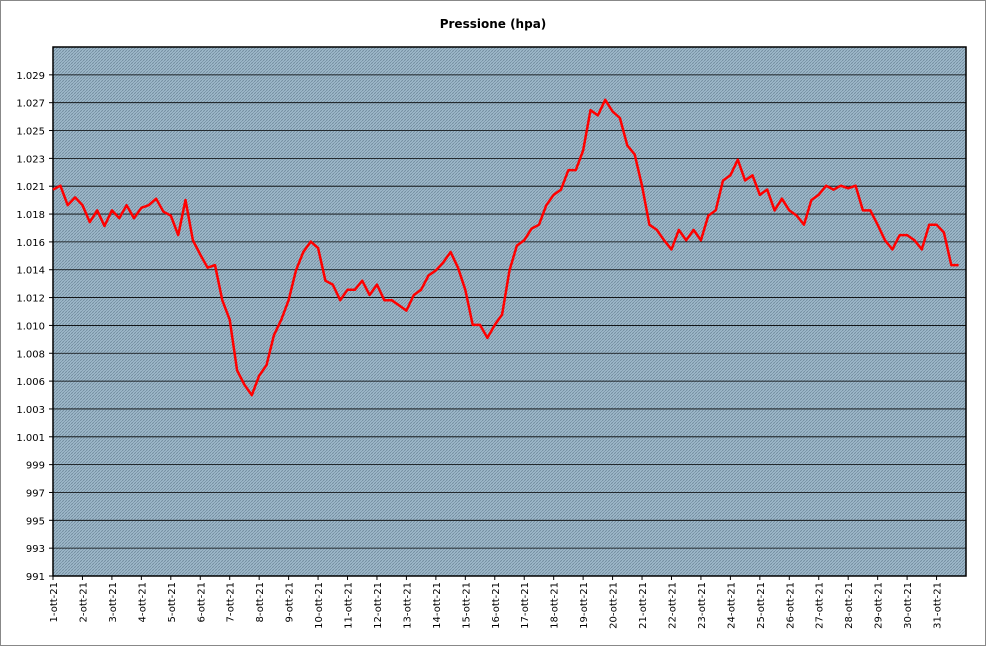 This screenshot has width=986, height=647. What do you see at coordinates (201, 602) in the screenshot?
I see `x-tick-label: 6-ott-21` at bounding box center [201, 602].